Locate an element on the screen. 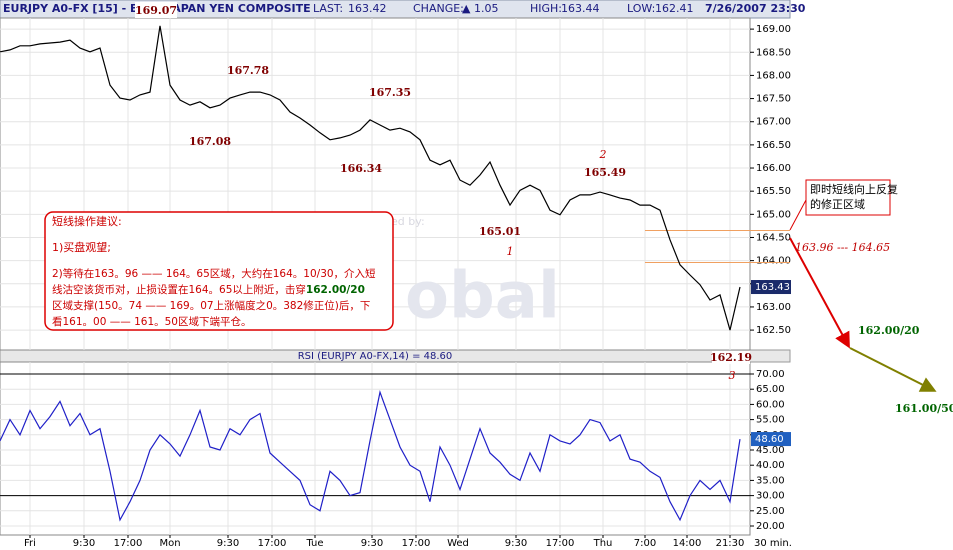 The image size is (953, 550). callout-text: 即时短线向上反复 is located at coordinates (854, 189).